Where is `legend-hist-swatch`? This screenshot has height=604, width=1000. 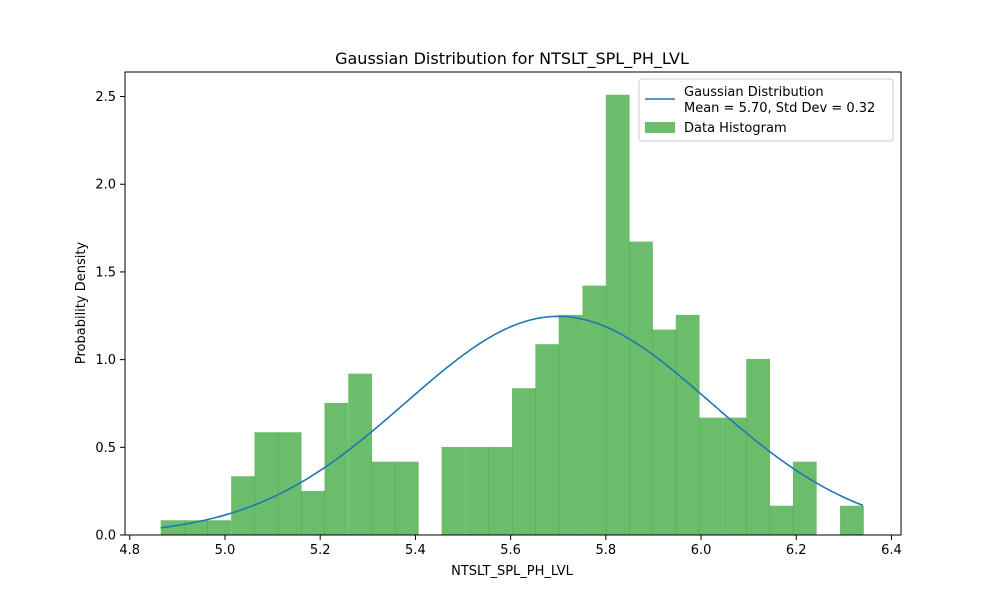
legend-hist-swatch is located at coordinates (660, 127).